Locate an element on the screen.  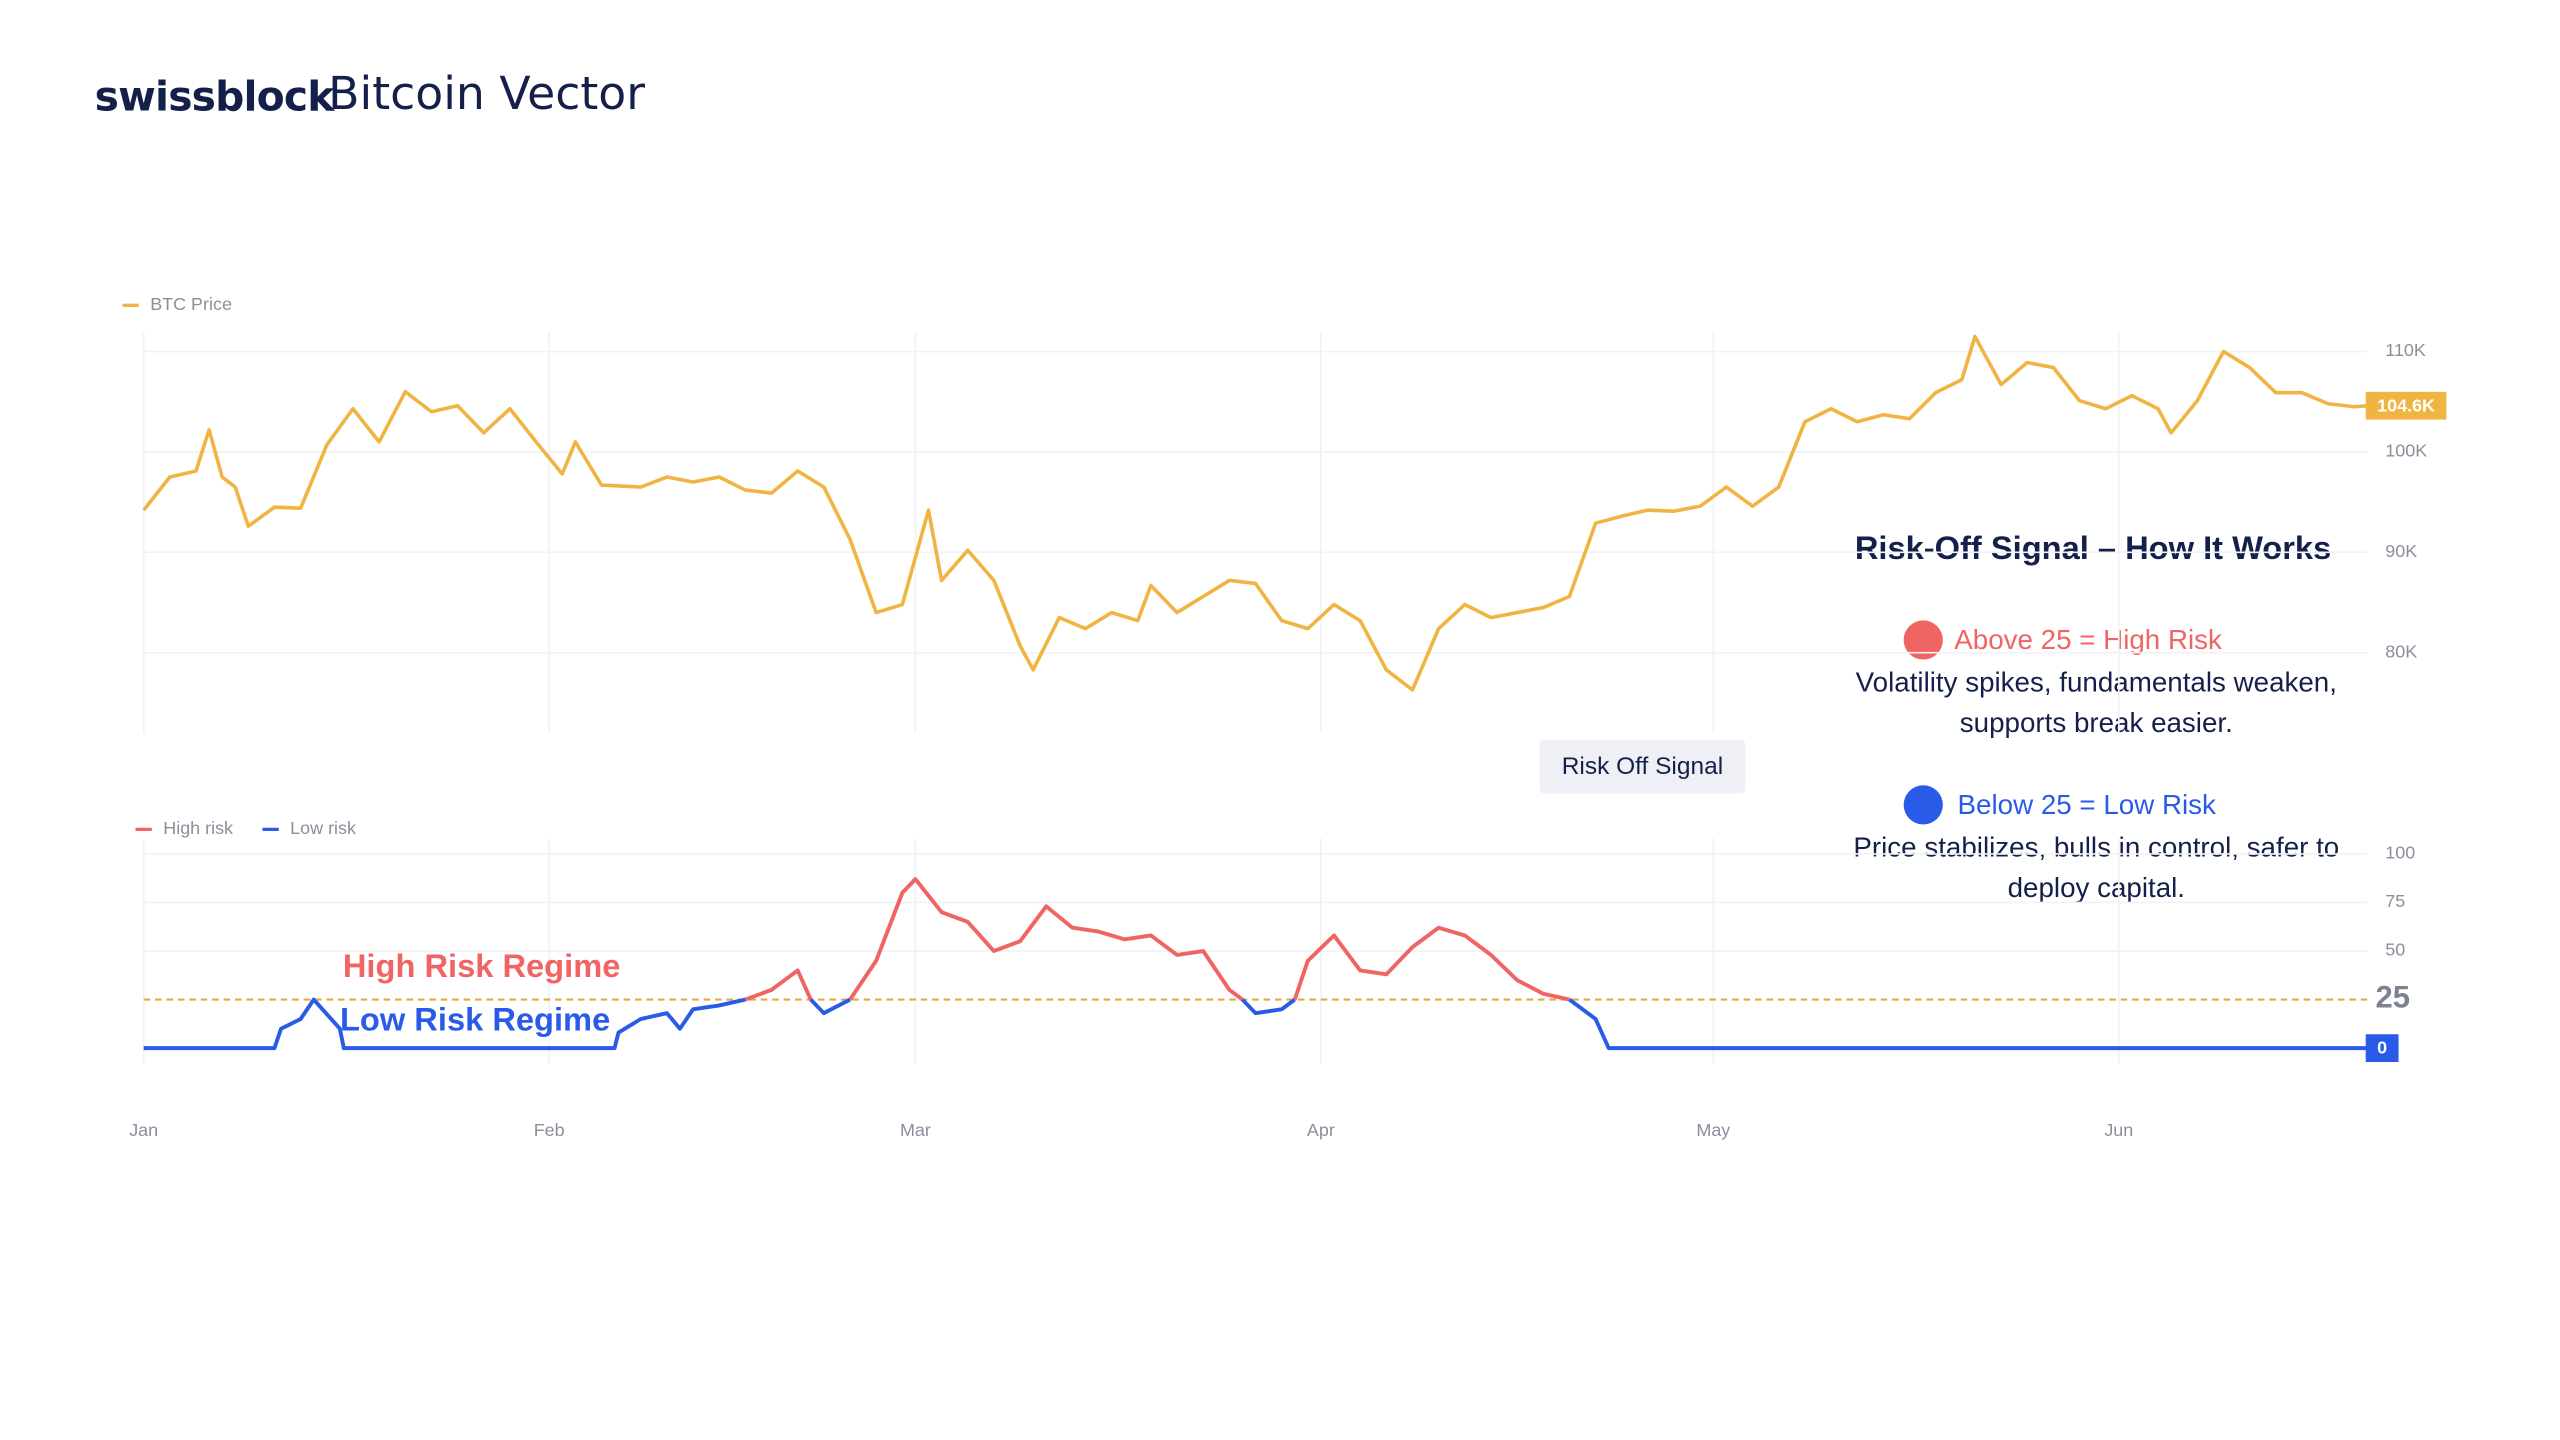
y-tick-label: 80K is located at coordinates (2401, 651).